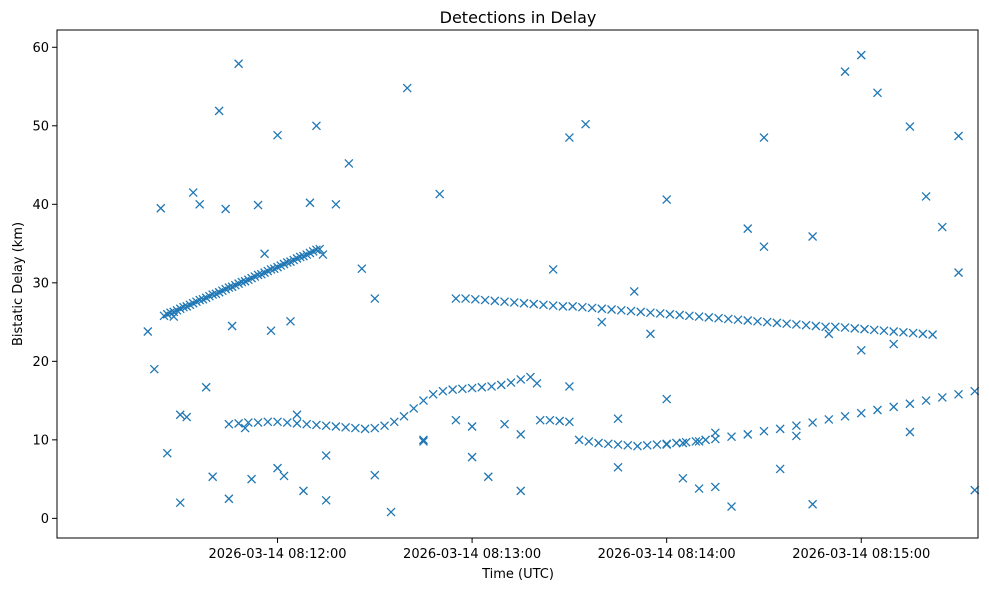 The image size is (989, 590). I want to click on y-tick-label: 60, so click(40, 48).